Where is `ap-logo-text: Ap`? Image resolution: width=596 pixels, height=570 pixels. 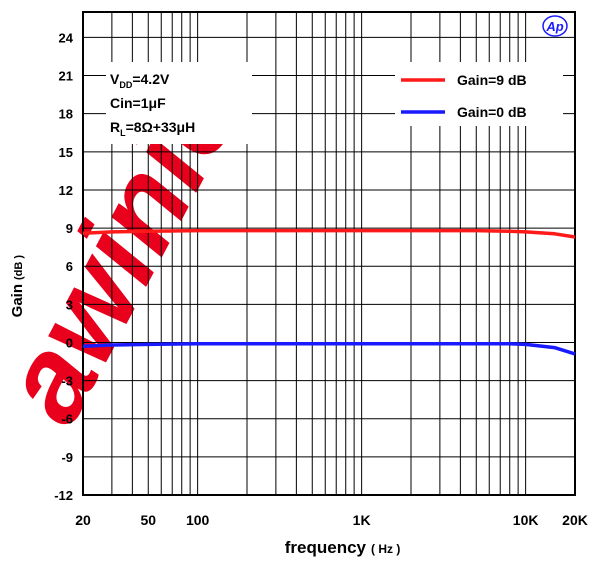
ap-logo-text: Ap is located at coordinates (554, 26).